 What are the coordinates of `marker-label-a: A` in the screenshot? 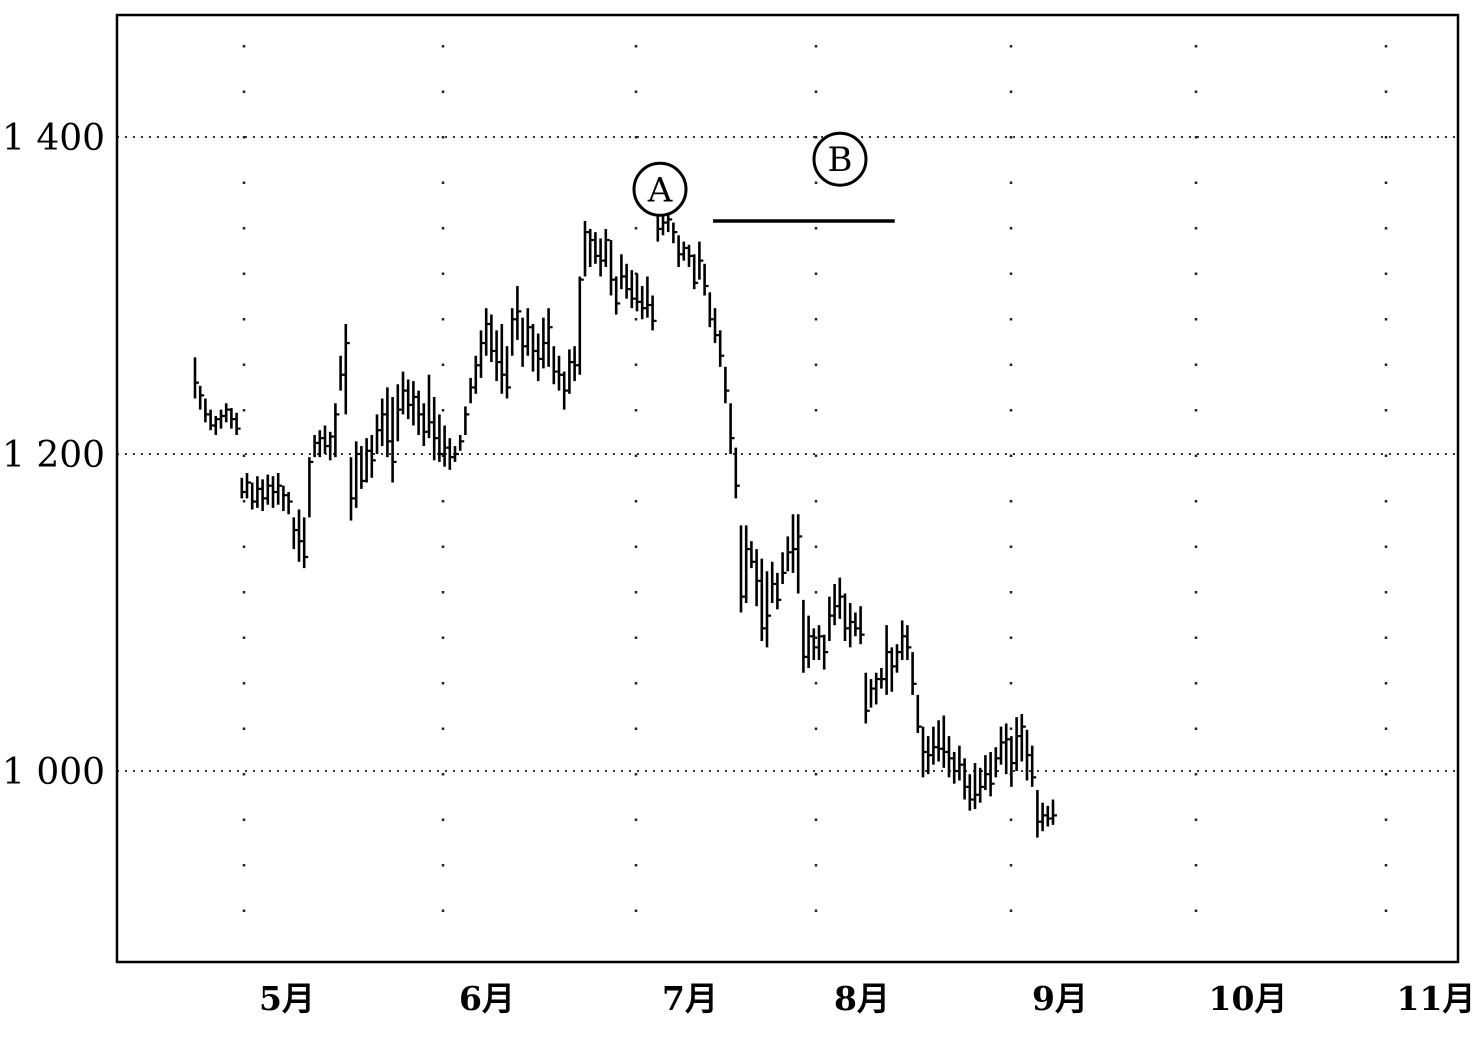 It's located at (660, 190).